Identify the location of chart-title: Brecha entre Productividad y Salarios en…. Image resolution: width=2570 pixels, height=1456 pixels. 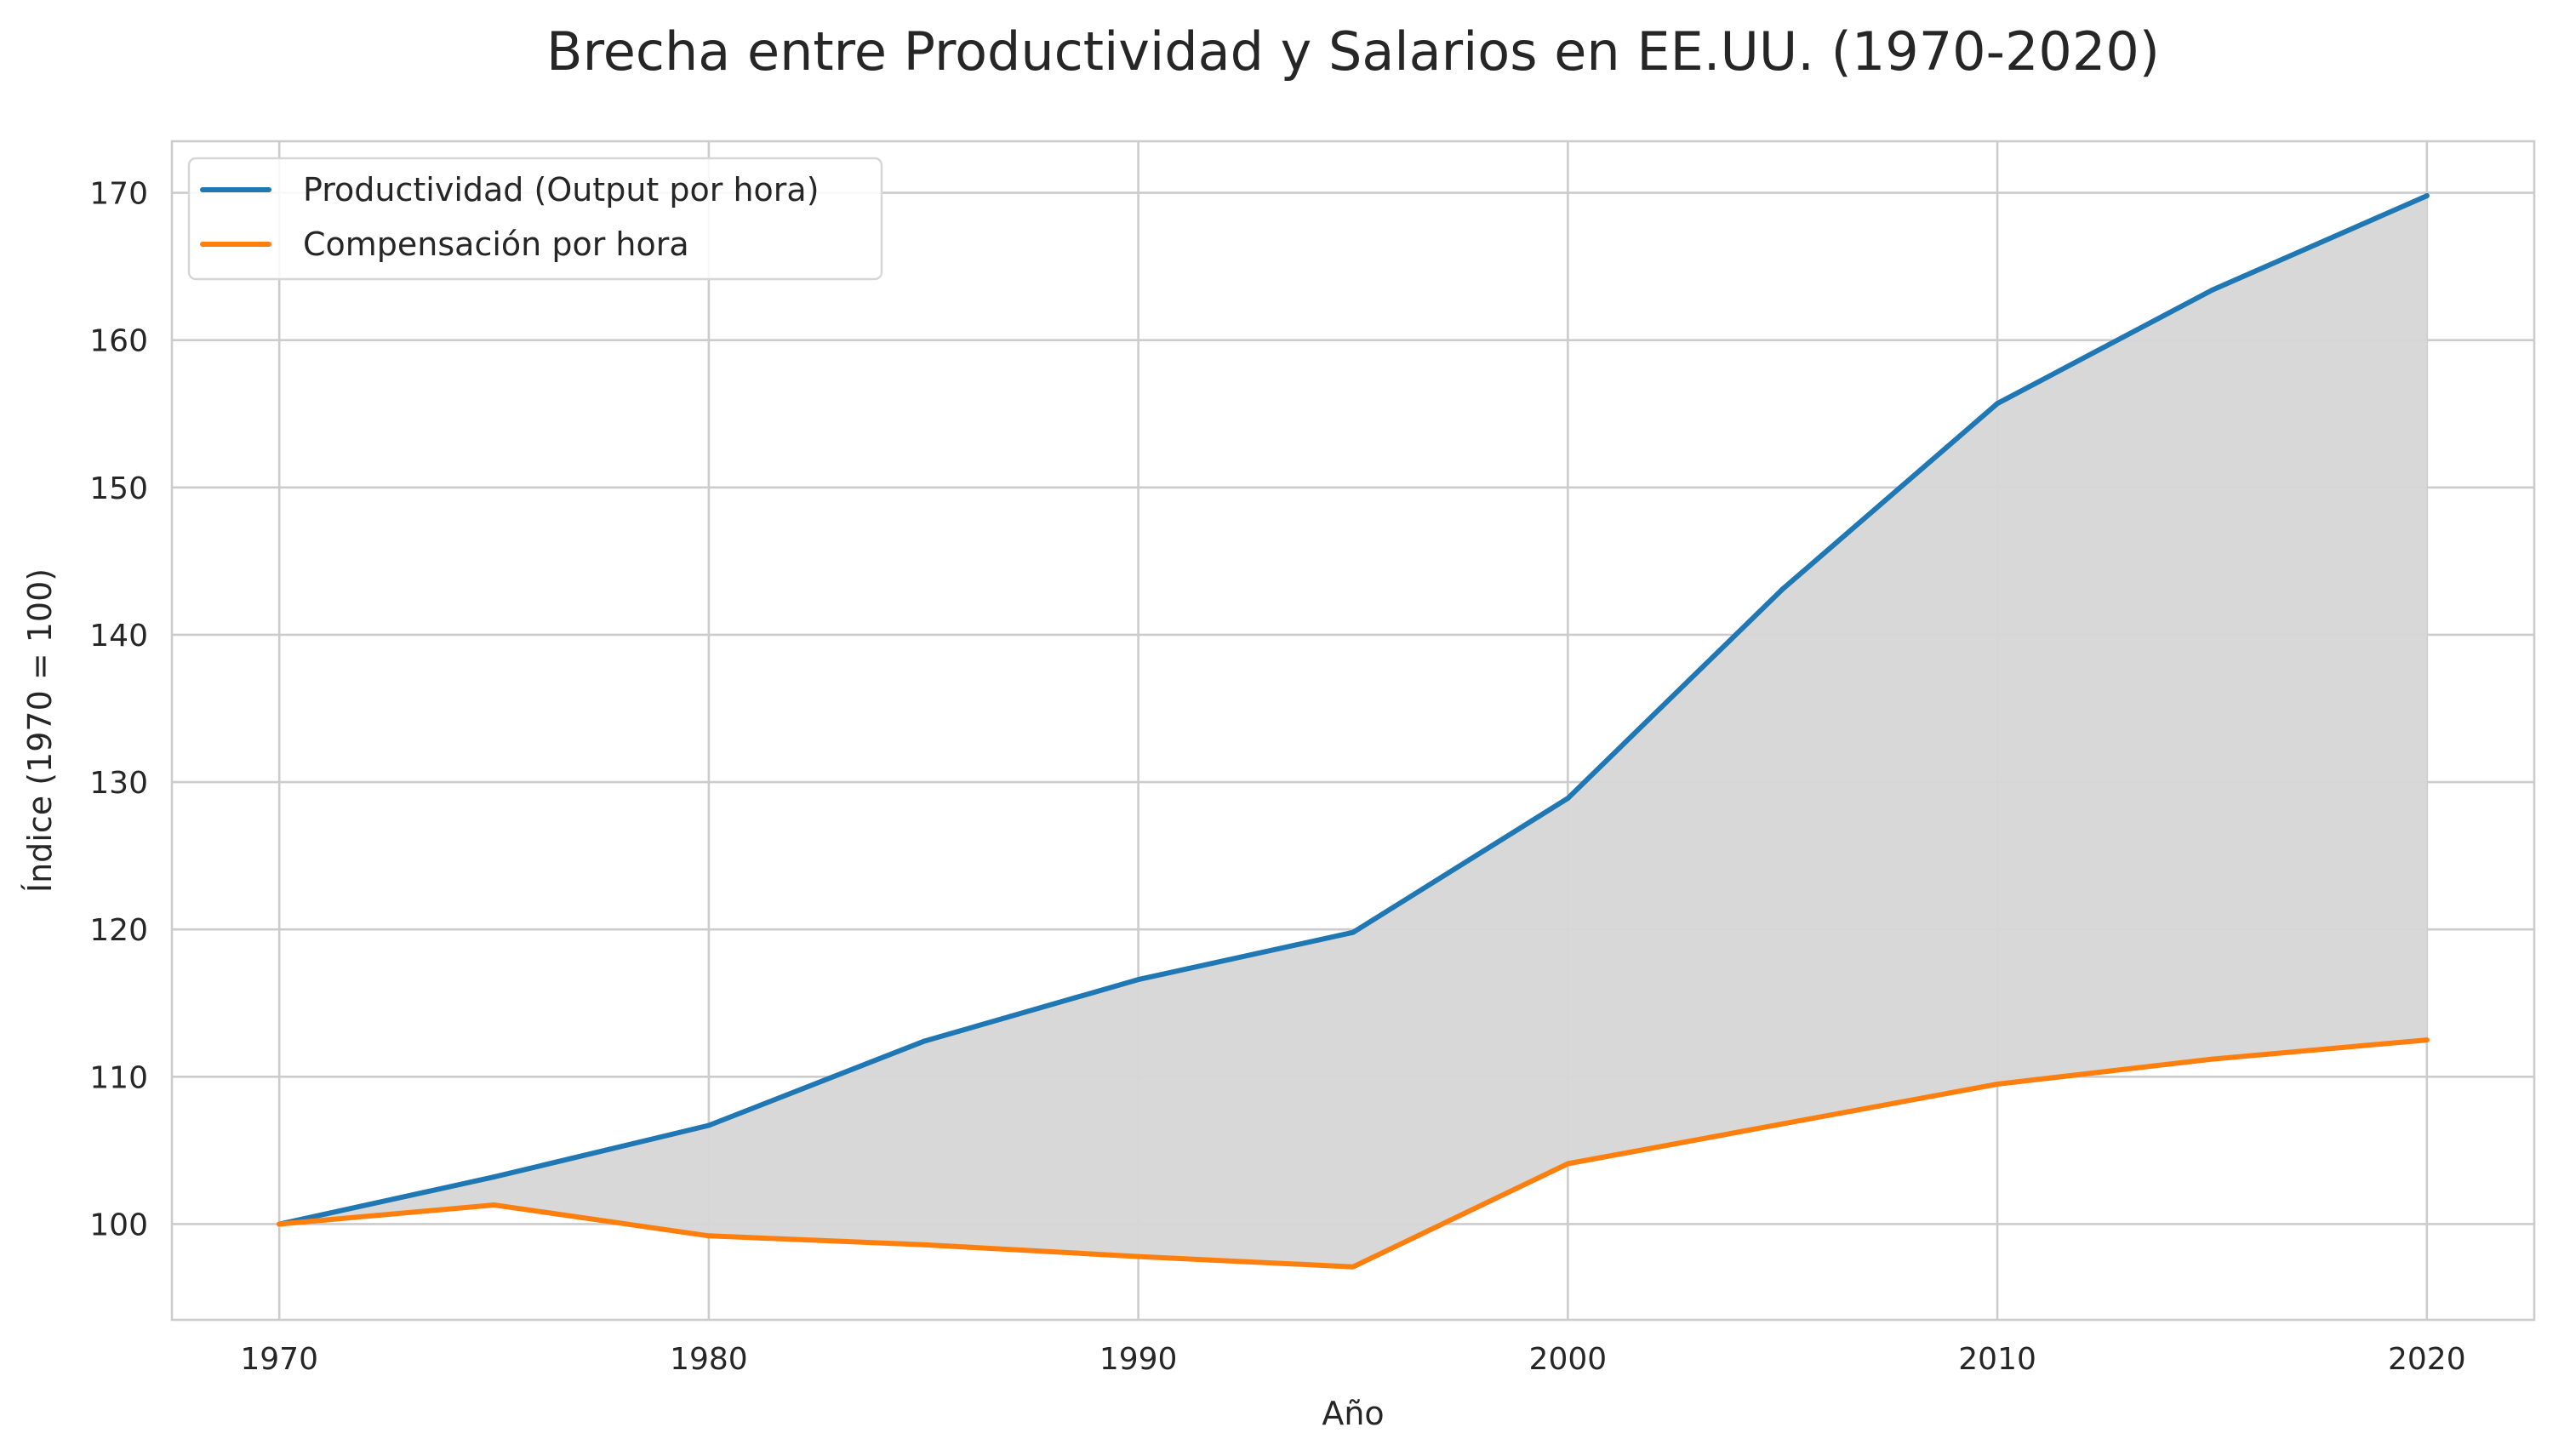
(1353, 51).